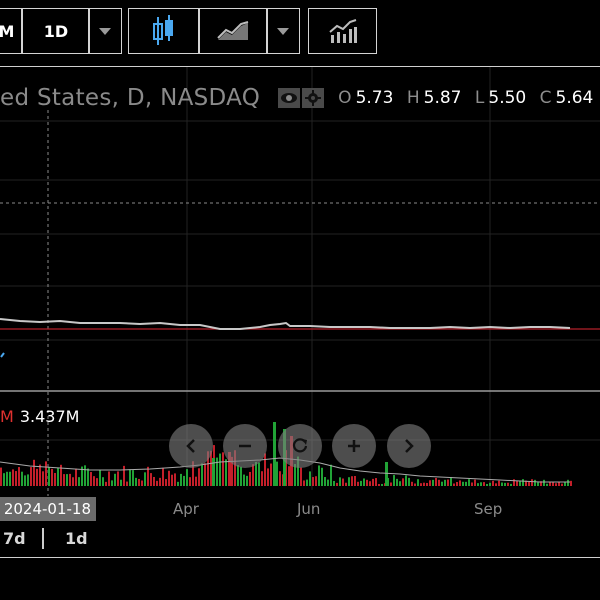 The height and width of the screenshot is (600, 600). I want to click on low-value: 5.50, so click(507, 98).